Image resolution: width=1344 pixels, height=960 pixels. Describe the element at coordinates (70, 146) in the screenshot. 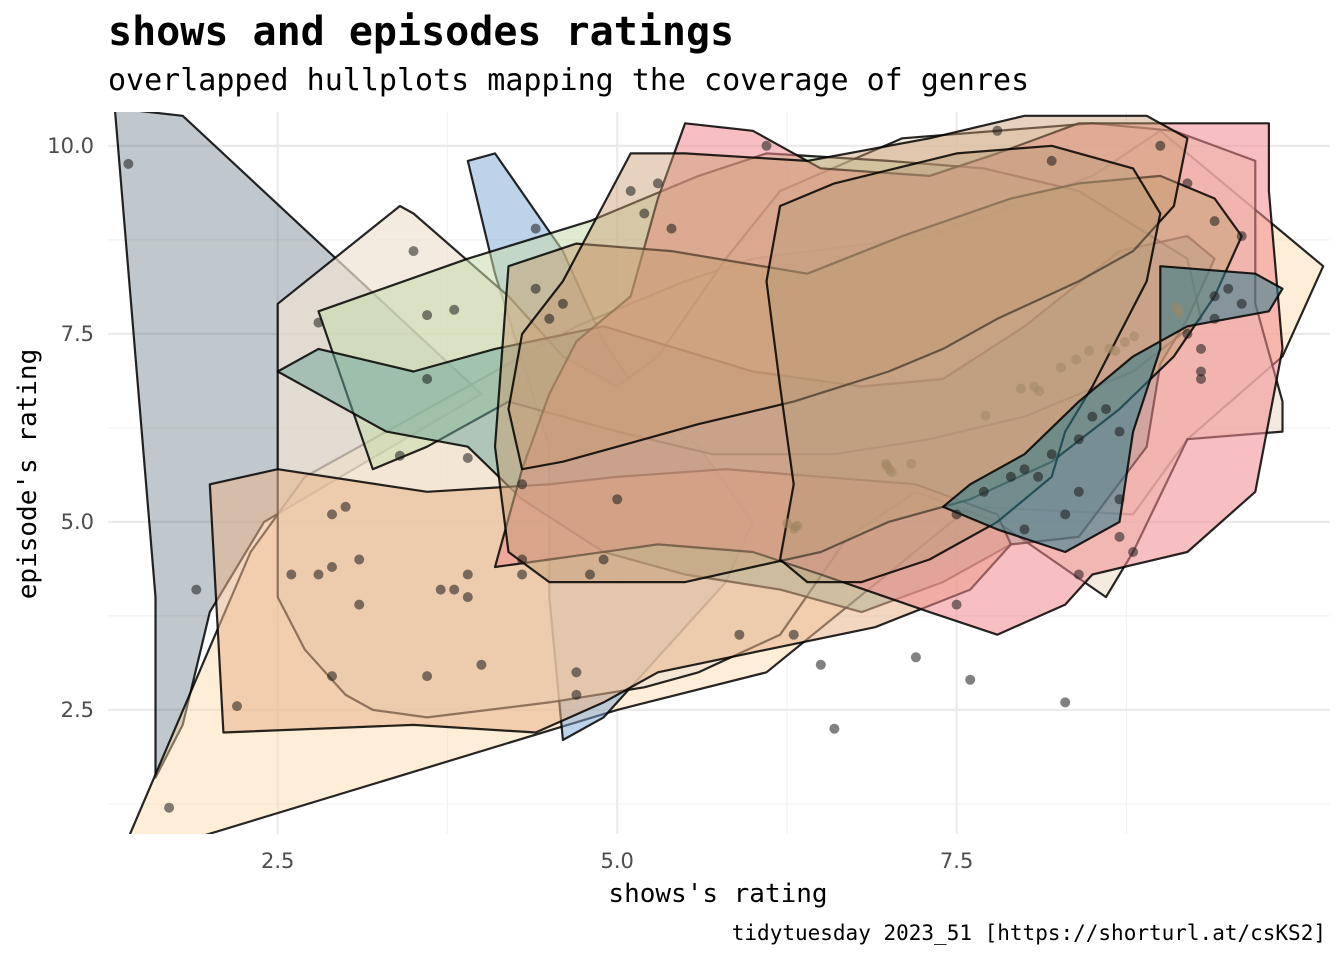

I see `y-tick-label: 10.0` at that location.